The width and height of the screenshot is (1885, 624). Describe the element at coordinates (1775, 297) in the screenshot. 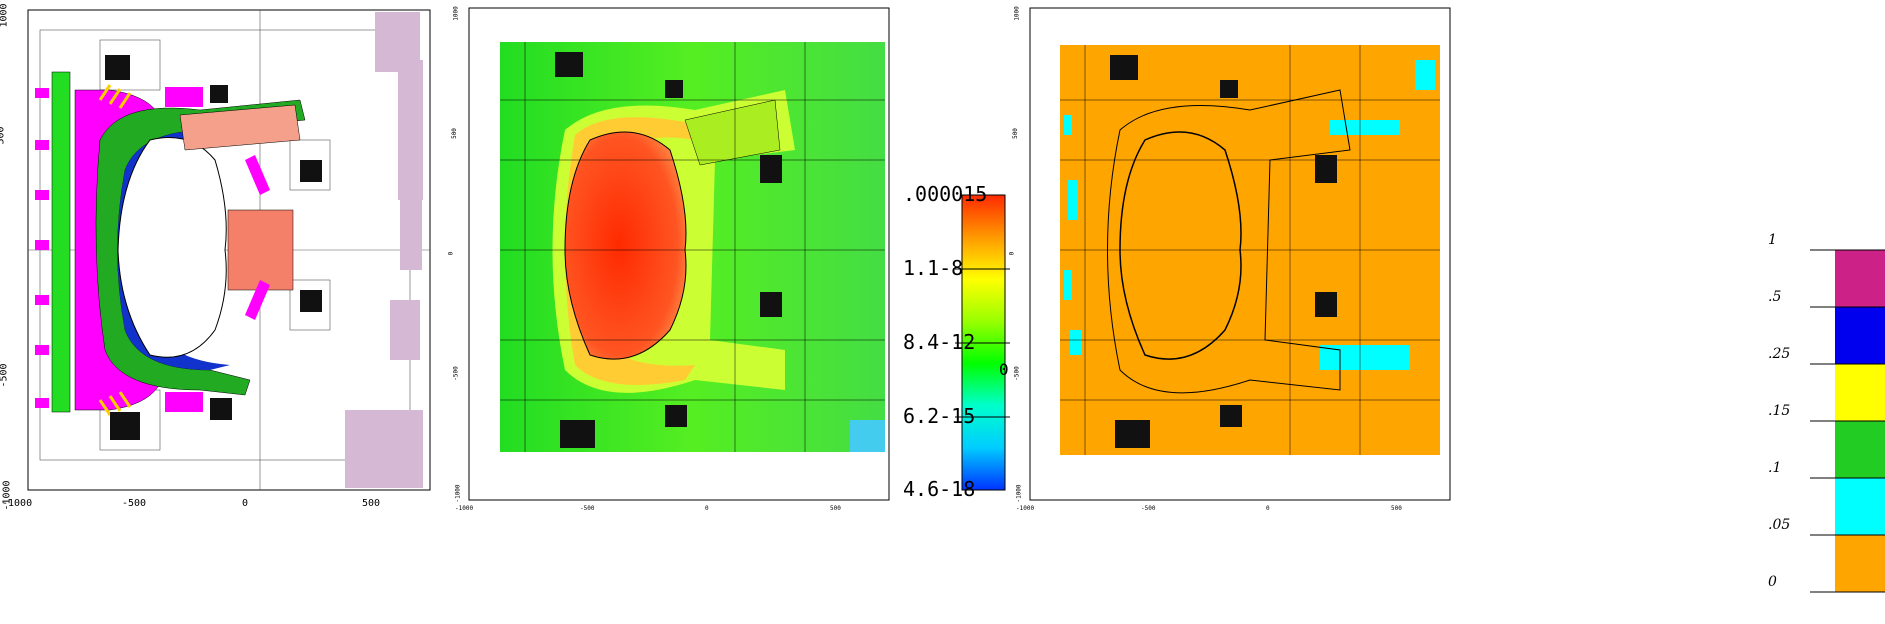

I see `fraction-legend-label-1: .5` at that location.